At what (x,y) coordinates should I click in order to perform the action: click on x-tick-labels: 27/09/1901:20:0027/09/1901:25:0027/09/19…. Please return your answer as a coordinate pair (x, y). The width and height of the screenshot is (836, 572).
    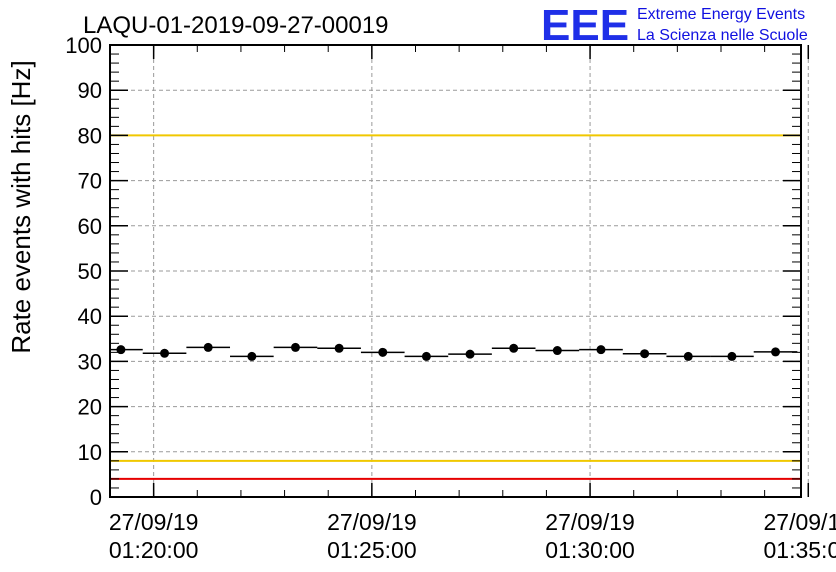
    Looking at the image, I should click on (472, 536).